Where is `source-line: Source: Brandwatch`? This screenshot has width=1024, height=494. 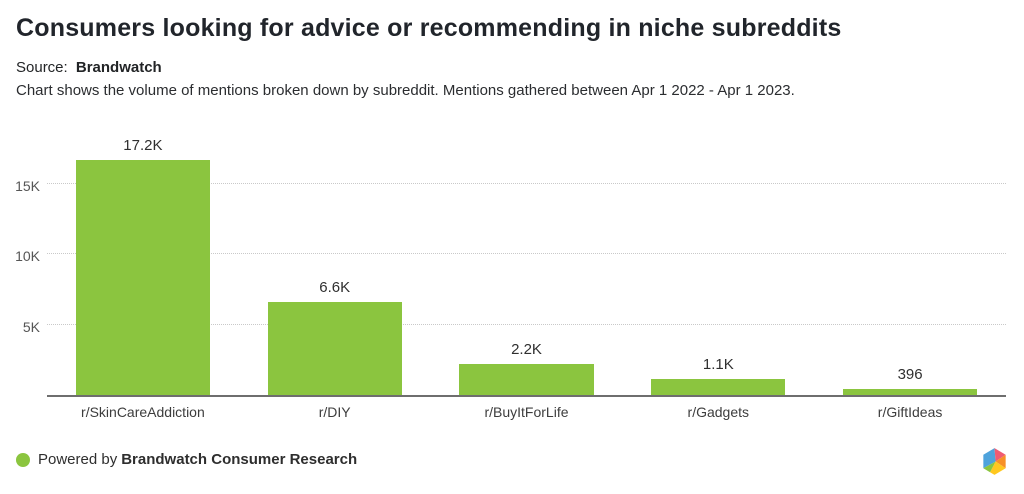 source-line: Source: Brandwatch is located at coordinates (89, 67).